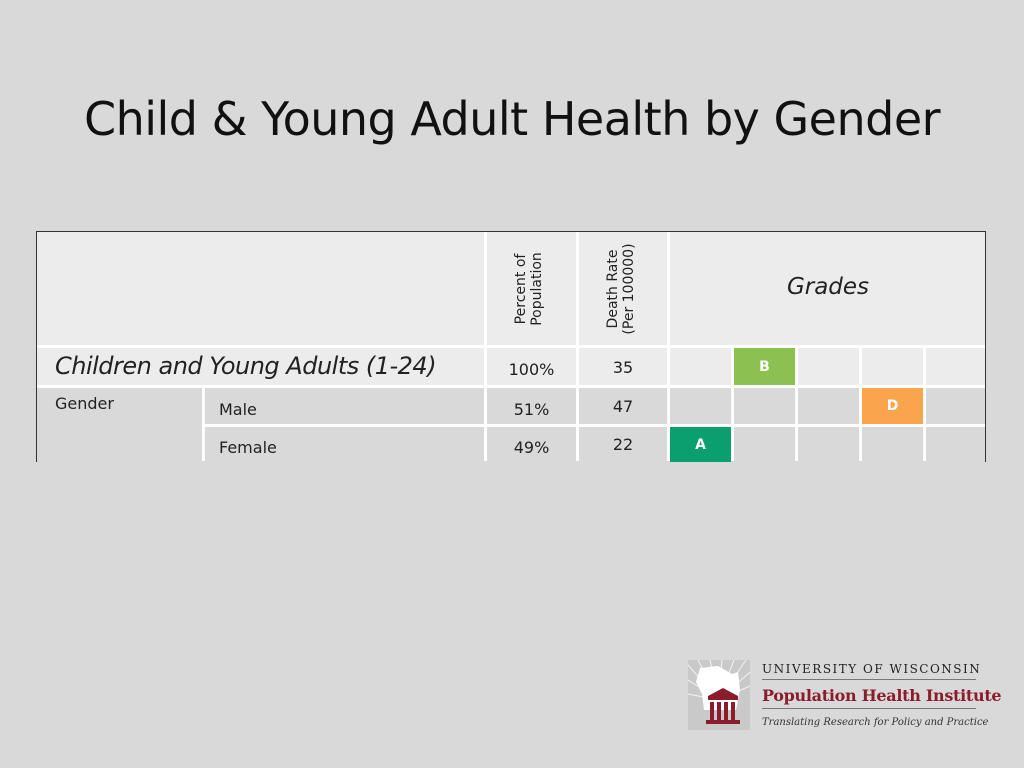  What do you see at coordinates (892, 406) in the screenshot?
I see `male-grade-cell: D` at bounding box center [892, 406].